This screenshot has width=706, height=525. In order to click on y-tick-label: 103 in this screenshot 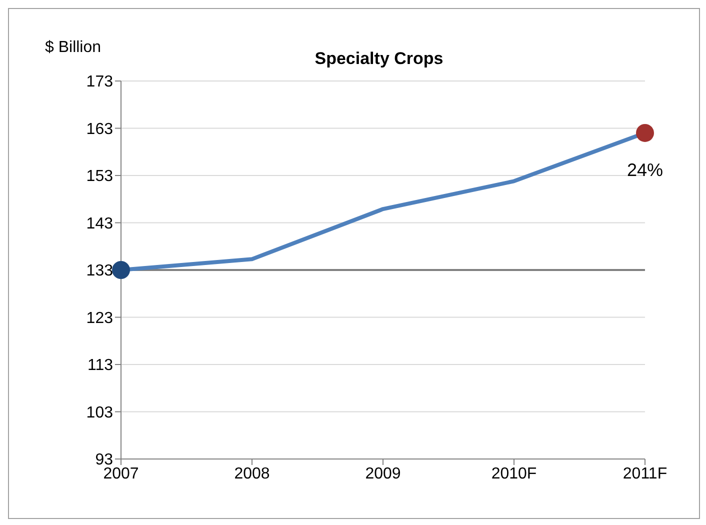, I will do `click(100, 413)`.